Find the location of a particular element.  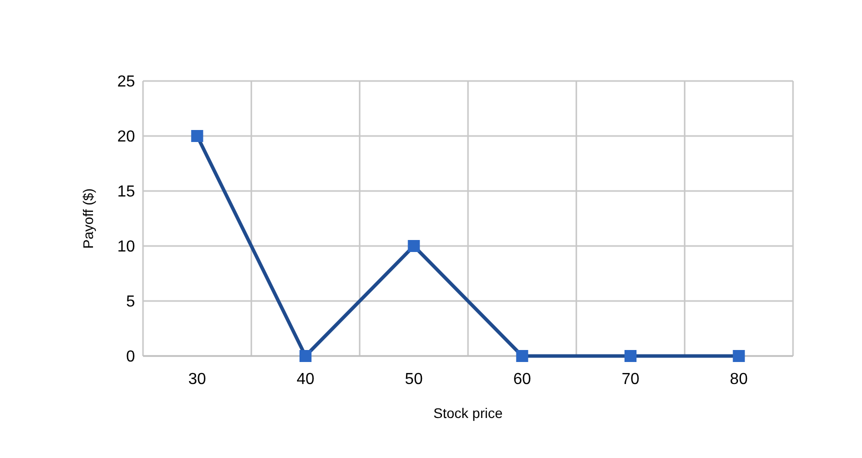

y-tick-label: 0 is located at coordinates (131, 357).